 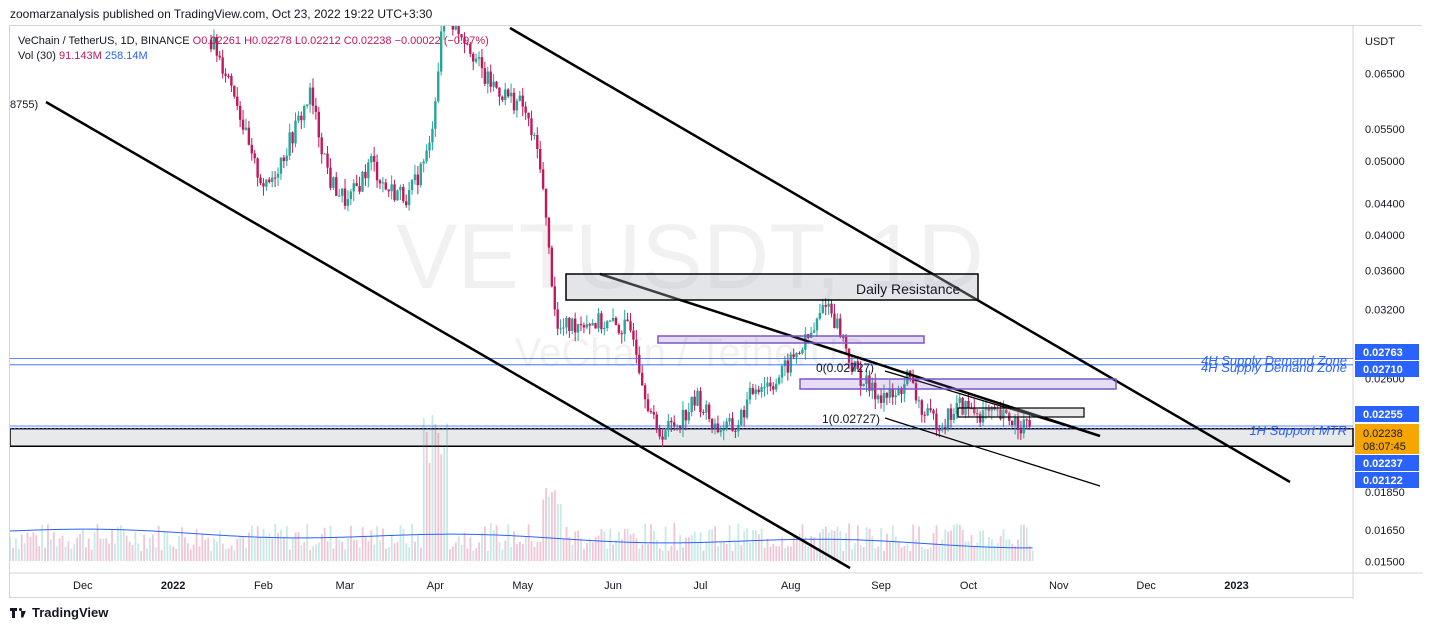 I want to click on legend-vol-value: 91.143M, so click(x=80, y=56).